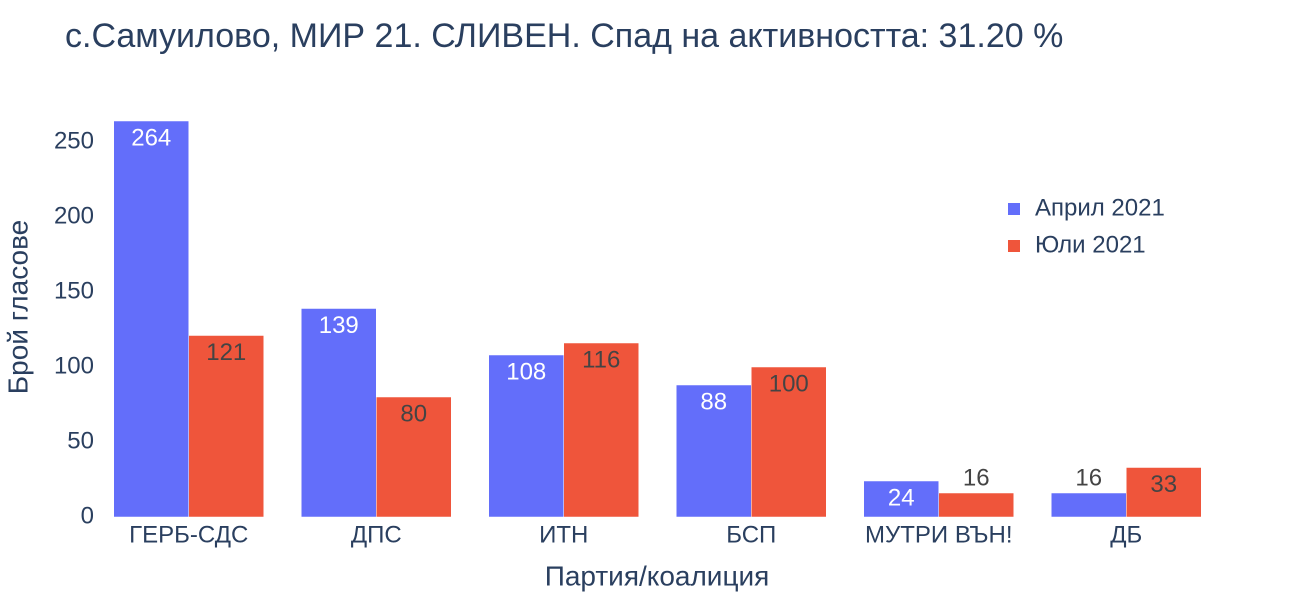 The image size is (1300, 600). Describe the element at coordinates (376, 534) in the screenshot. I see `x-tick-label: ДПС` at that location.